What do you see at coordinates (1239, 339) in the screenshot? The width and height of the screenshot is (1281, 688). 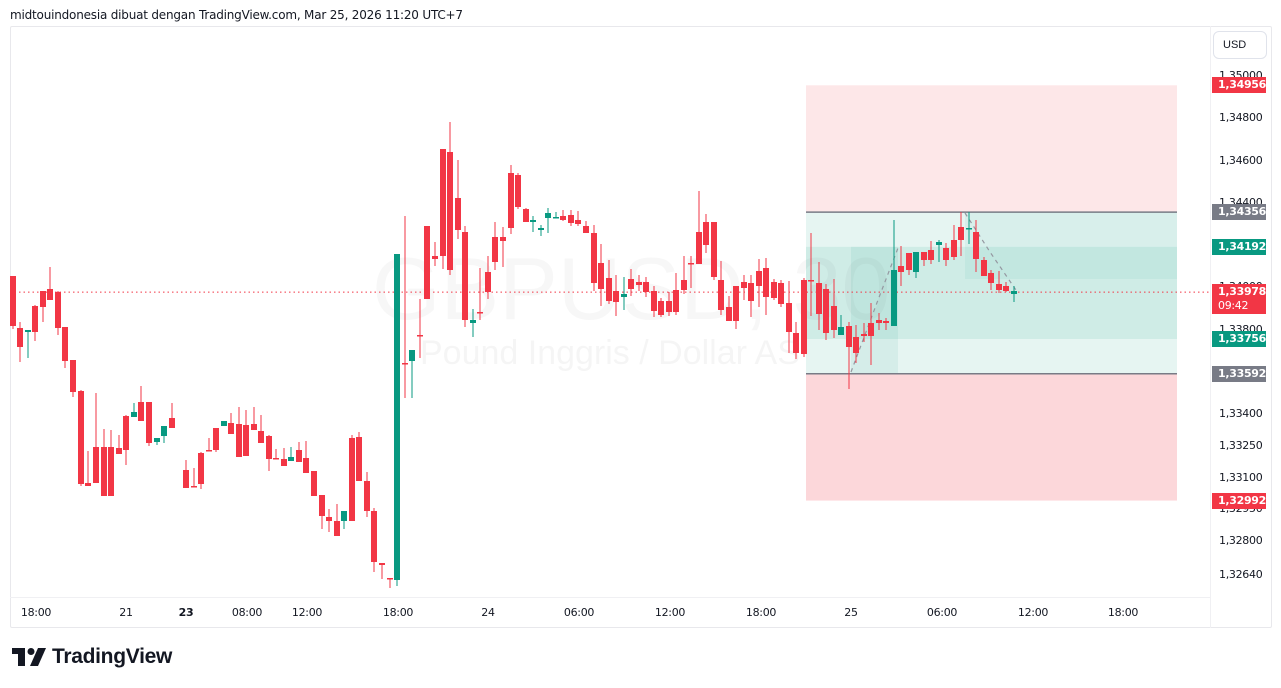 I see `target-lower-badge: 1,33756` at bounding box center [1239, 339].